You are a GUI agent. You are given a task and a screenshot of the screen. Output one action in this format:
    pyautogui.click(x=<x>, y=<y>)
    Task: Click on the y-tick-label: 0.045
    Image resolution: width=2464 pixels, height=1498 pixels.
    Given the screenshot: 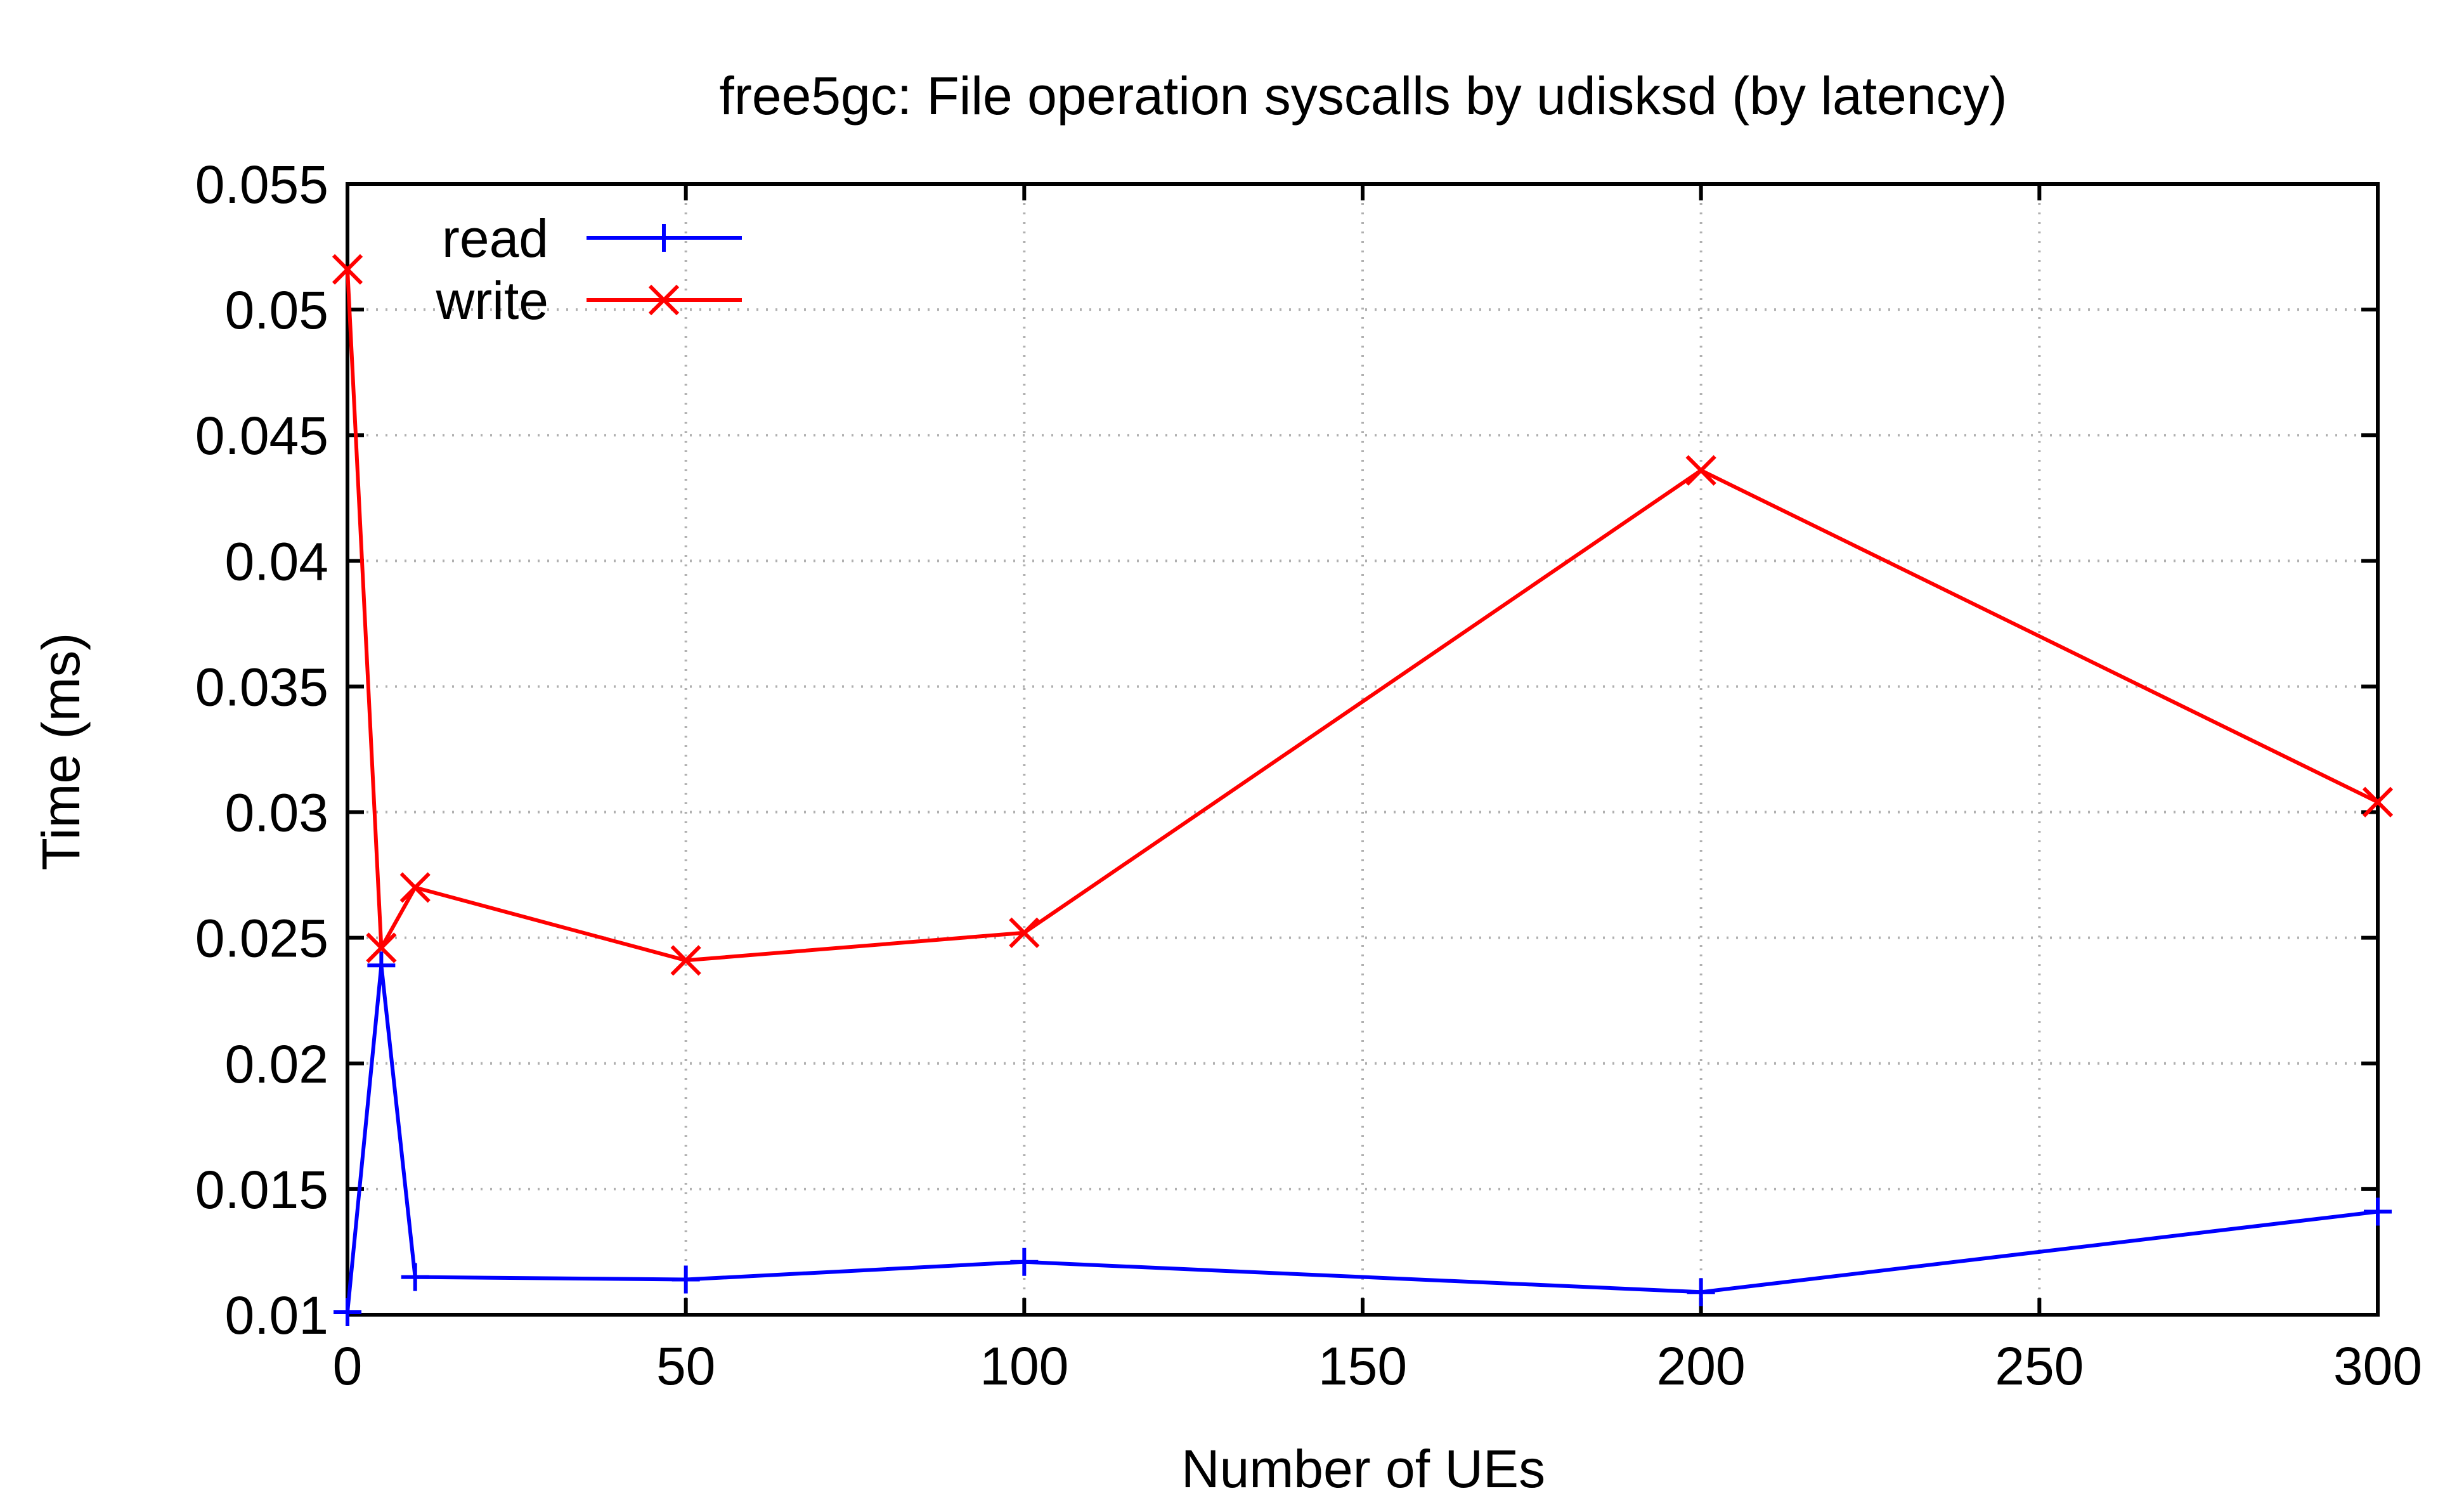 What is the action you would take?
    pyautogui.click(x=261, y=436)
    